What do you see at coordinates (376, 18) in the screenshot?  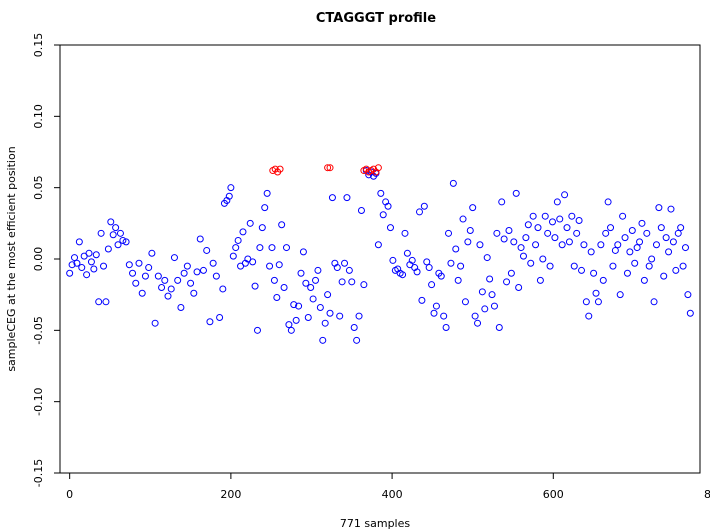 I see `chart-title: CTAGGGT profile` at bounding box center [376, 18].